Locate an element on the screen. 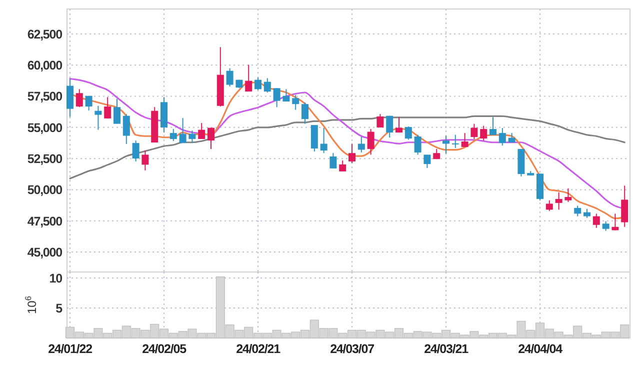 The height and width of the screenshot is (366, 639). y-tick-label: 47,500 is located at coordinates (45, 221).